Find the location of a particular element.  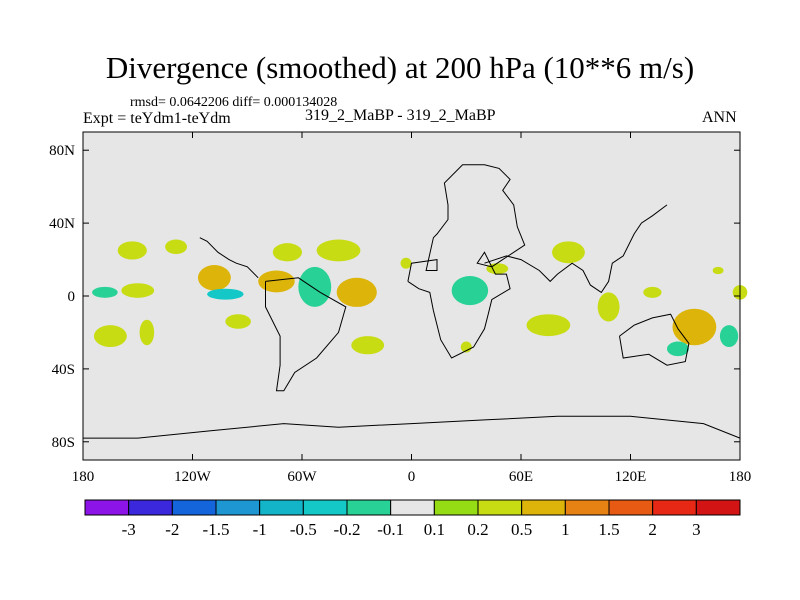

y-tick-label-0: 80N is located at coordinates (62, 151).